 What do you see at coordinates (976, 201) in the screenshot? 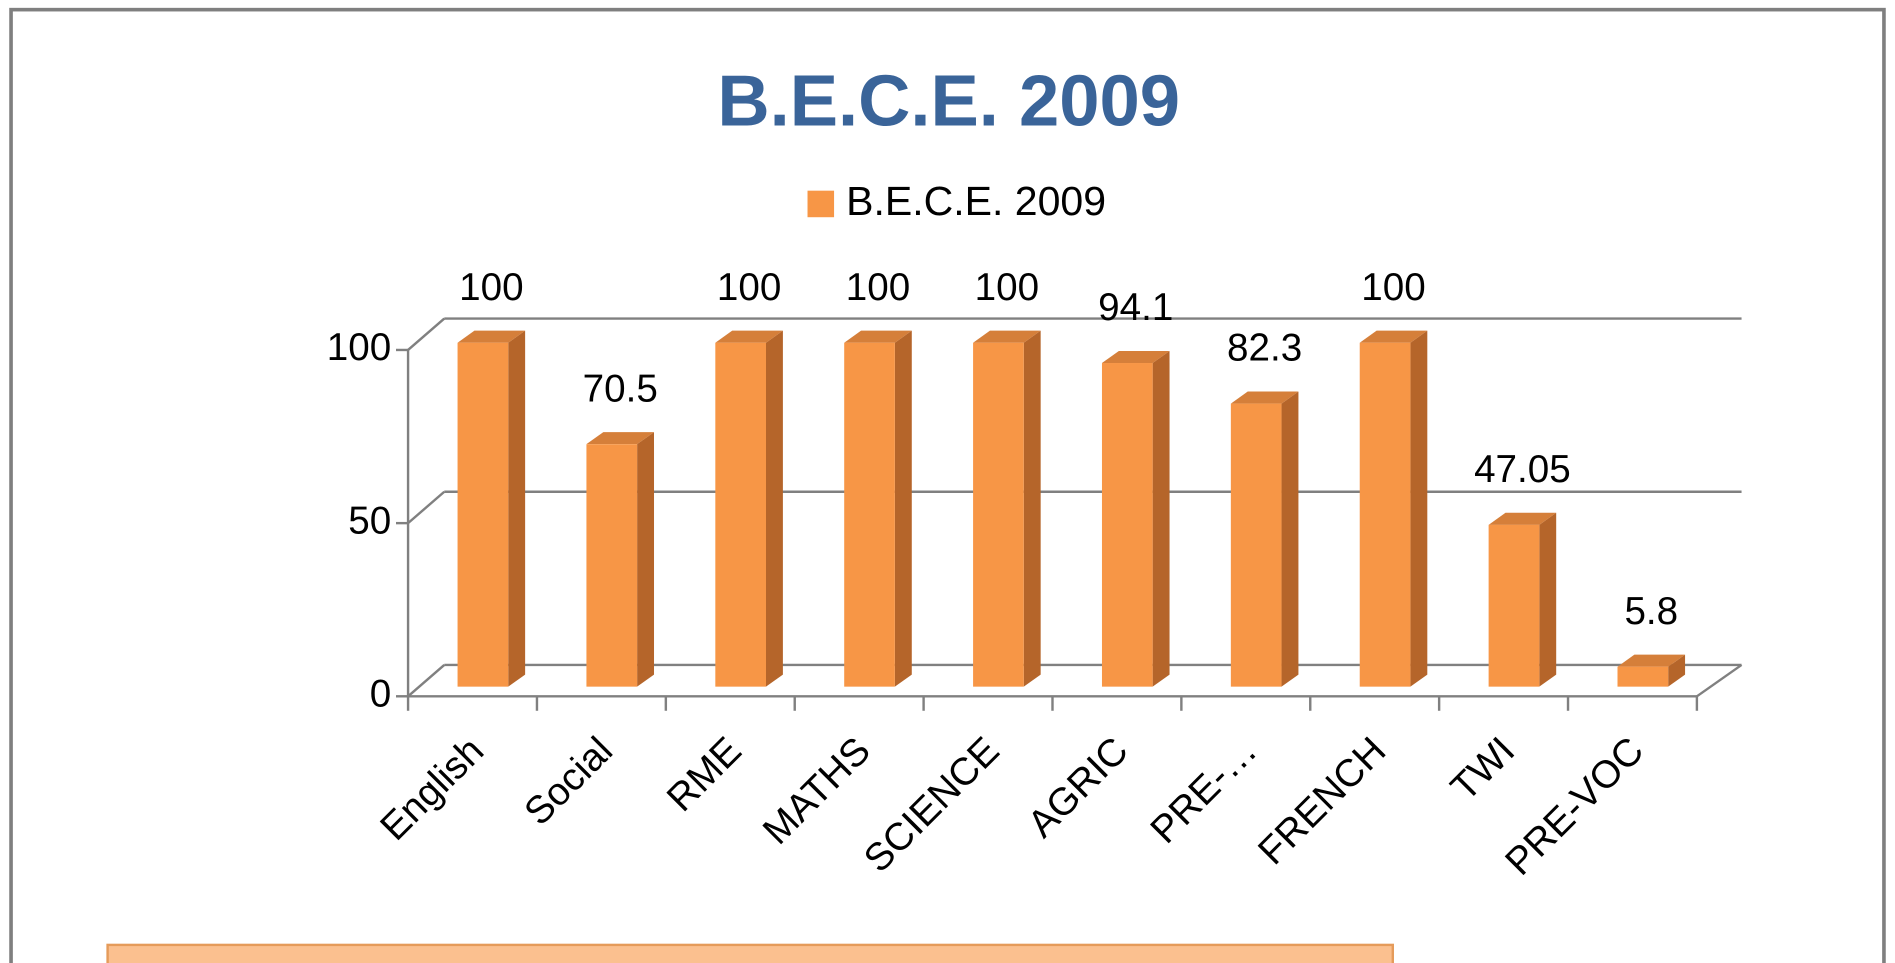
I see `legend-label: B.E.C.E. 2009` at bounding box center [976, 201].